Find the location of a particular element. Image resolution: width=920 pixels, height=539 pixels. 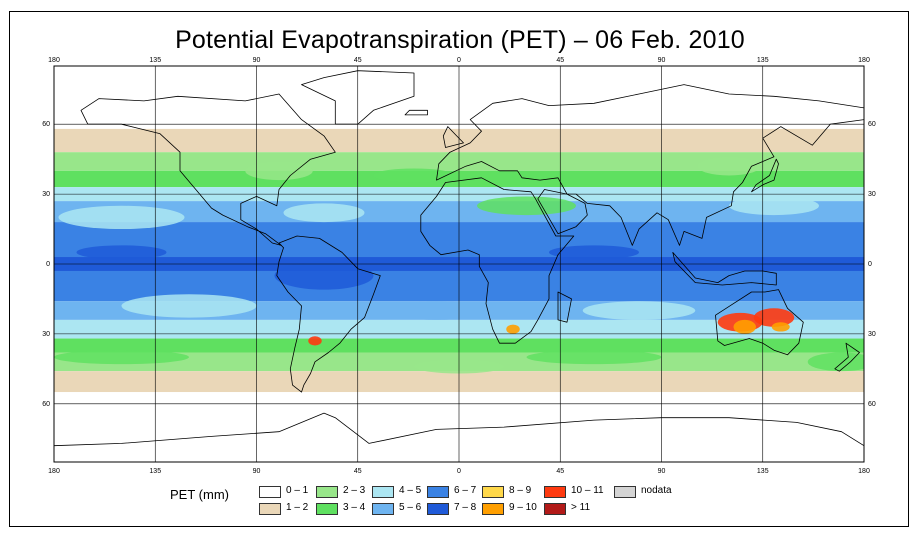

landmass-australia is located at coordinates (759, 322).